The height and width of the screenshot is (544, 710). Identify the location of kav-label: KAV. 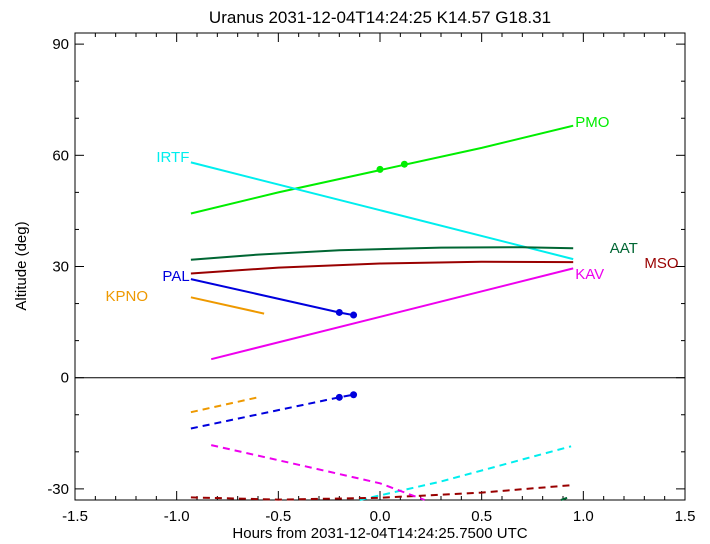
(589, 274).